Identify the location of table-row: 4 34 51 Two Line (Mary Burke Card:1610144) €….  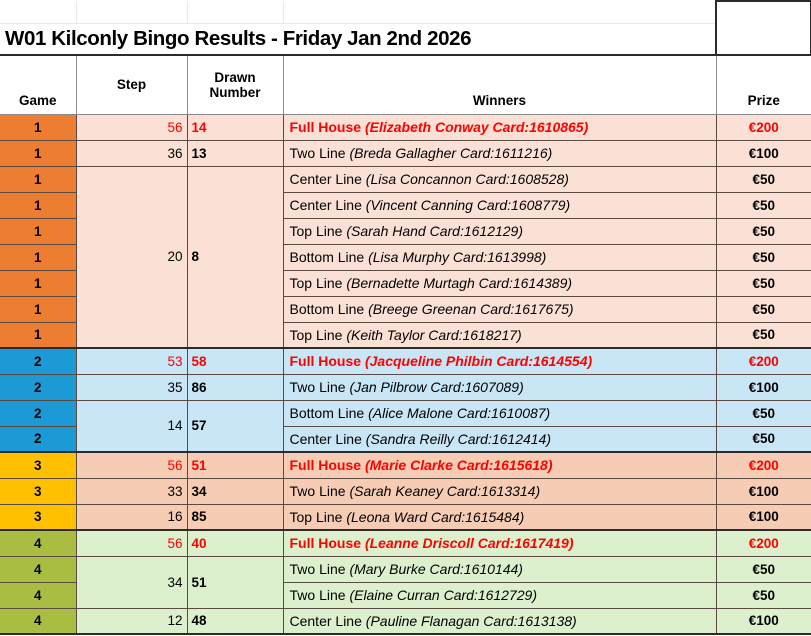
(405, 582).